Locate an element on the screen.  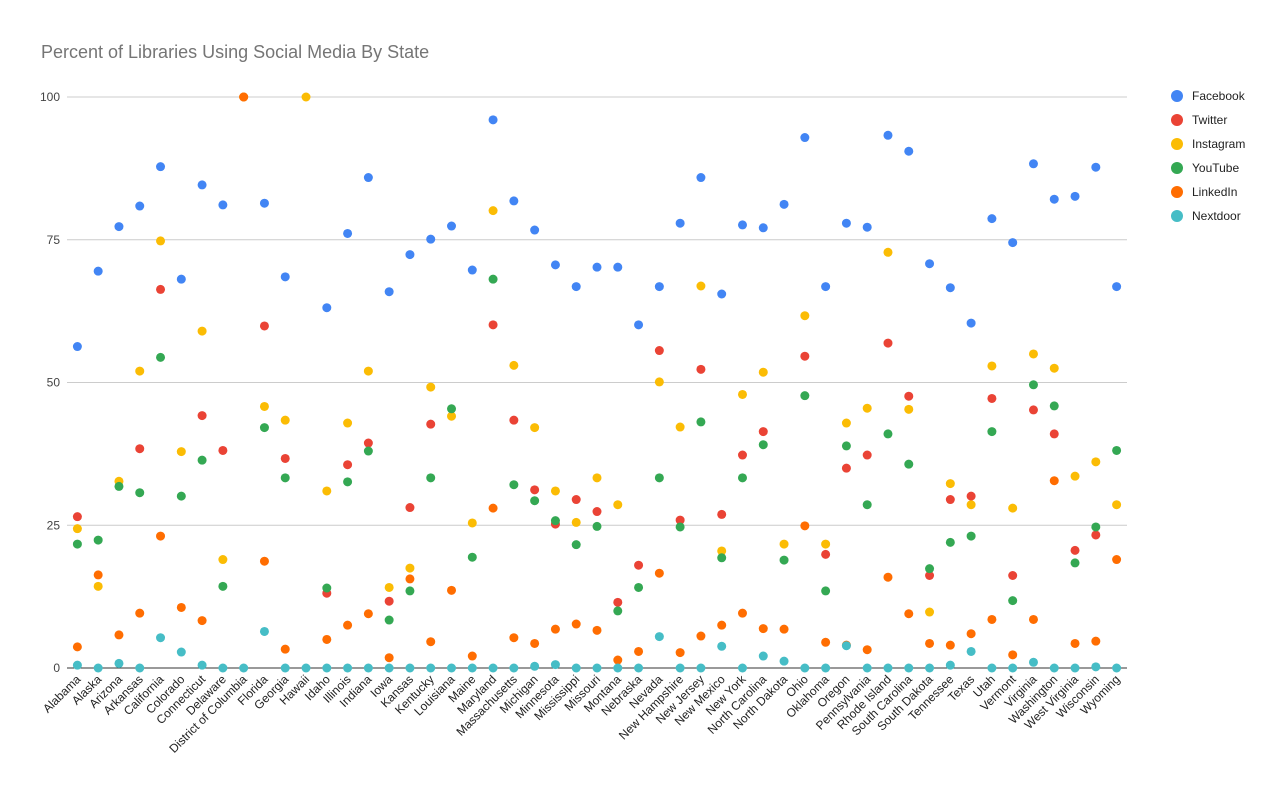
y-tick-label: 25 is located at coordinates (54, 525).